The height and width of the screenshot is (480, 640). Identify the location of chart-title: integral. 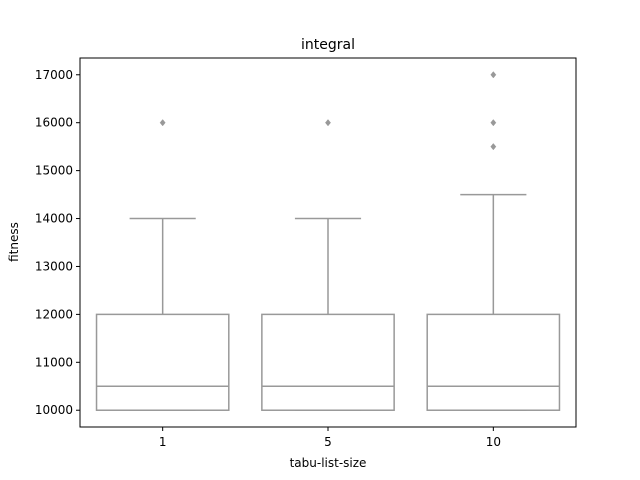
(328, 45).